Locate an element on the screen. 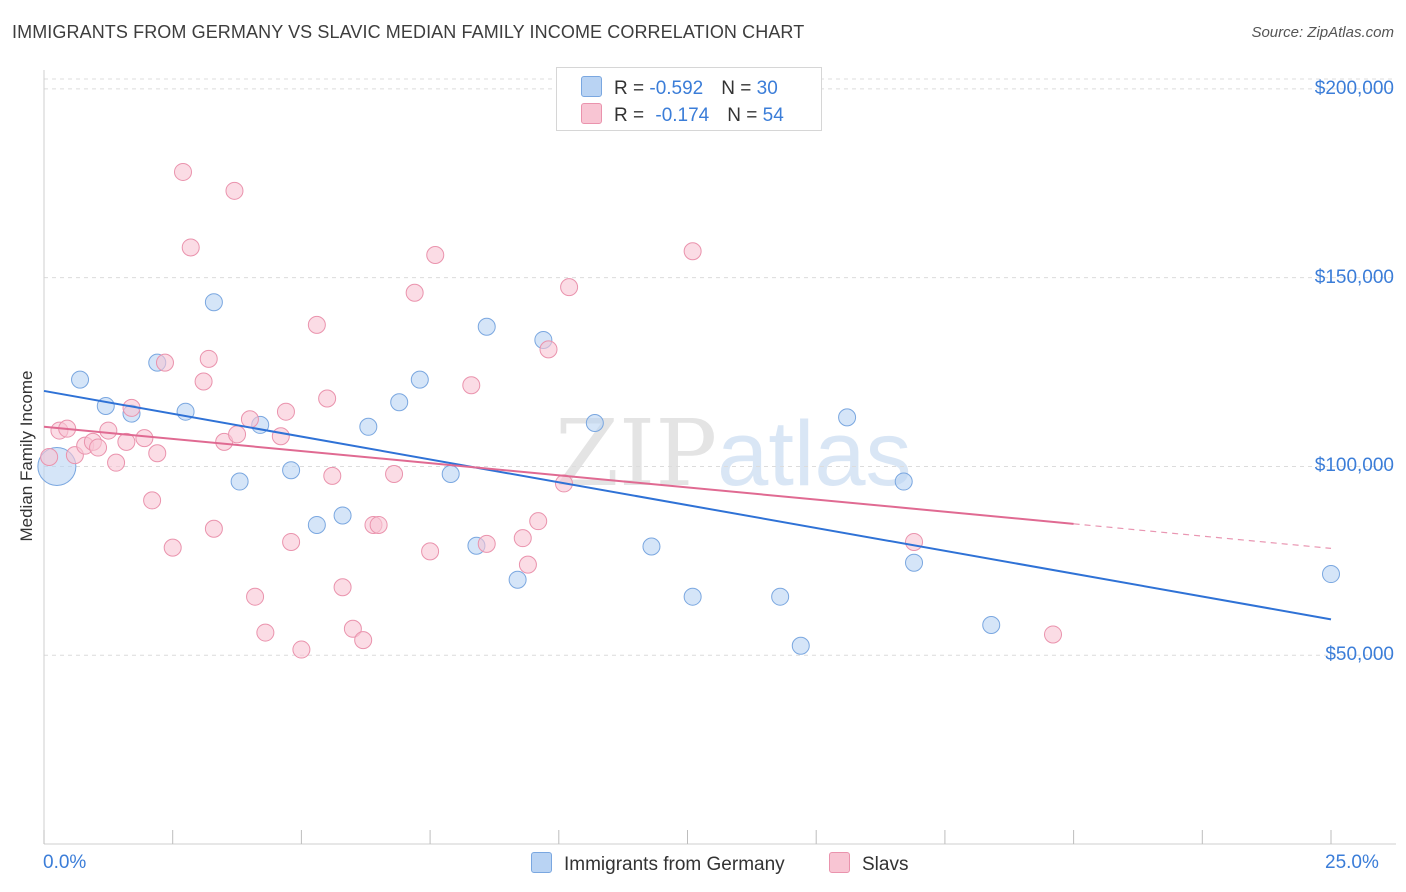 The height and width of the screenshot is (892, 1406). watermark-atlas: atlas is located at coordinates (814, 454).